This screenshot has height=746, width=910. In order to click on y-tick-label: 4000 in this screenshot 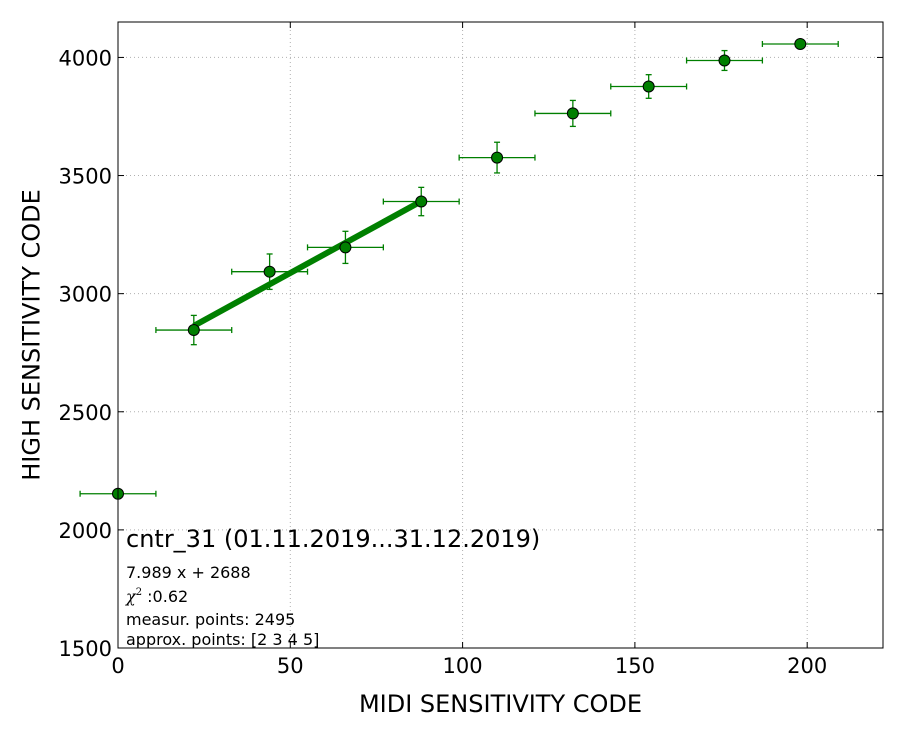, I will do `click(85, 58)`.